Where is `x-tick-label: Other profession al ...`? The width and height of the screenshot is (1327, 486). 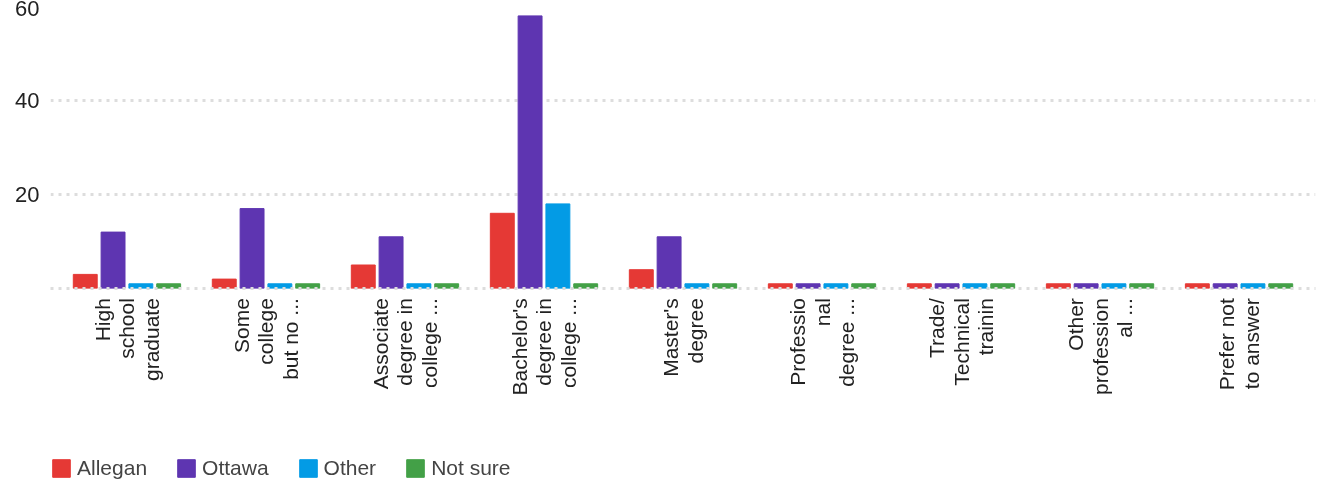
x-tick-label: Other profession al ... is located at coordinates (1100, 347).